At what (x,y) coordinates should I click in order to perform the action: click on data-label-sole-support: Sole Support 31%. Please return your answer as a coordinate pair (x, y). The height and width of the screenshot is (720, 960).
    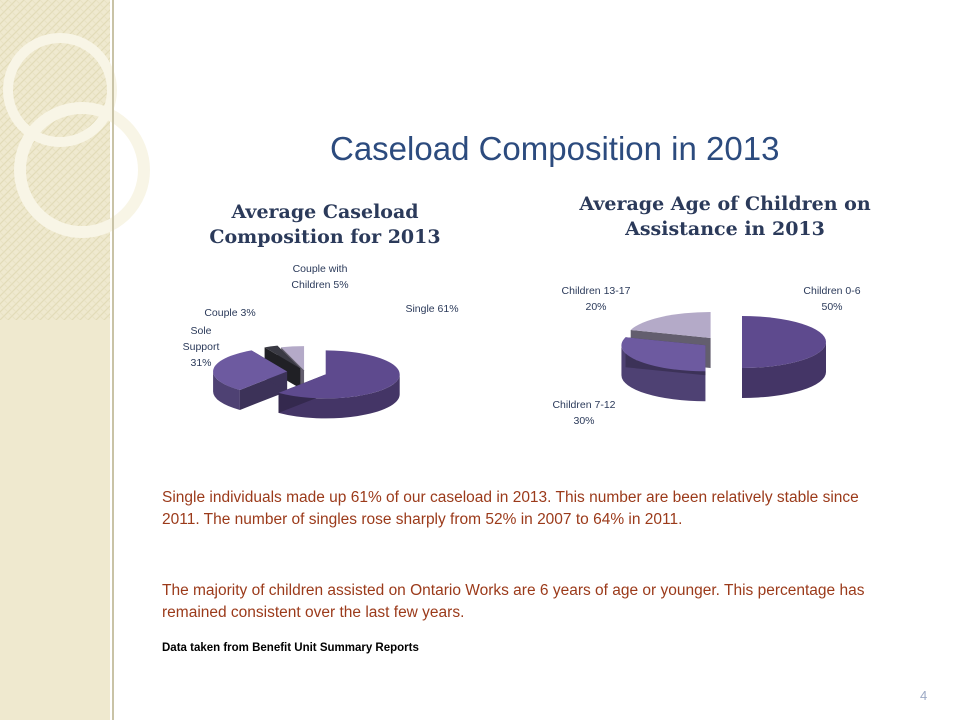
    Looking at the image, I should click on (201, 347).